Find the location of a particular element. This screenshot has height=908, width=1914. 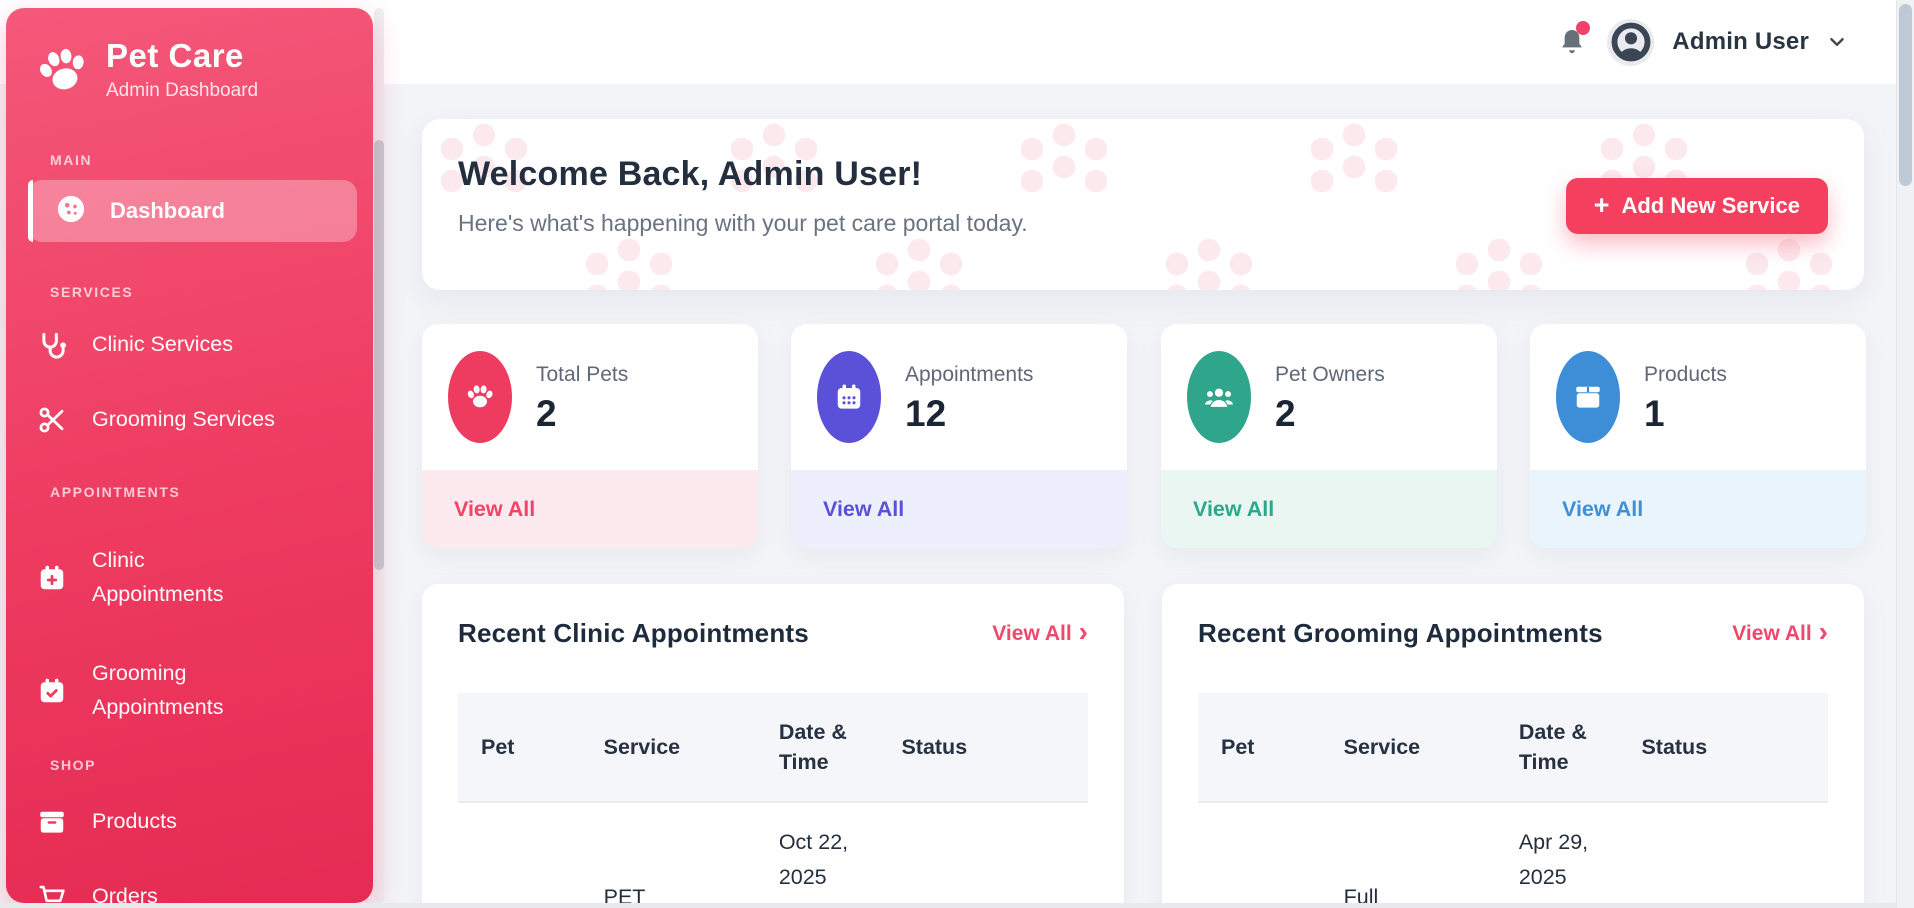

sidebar-item-grooming-services: Grooming Services is located at coordinates (155, 420).